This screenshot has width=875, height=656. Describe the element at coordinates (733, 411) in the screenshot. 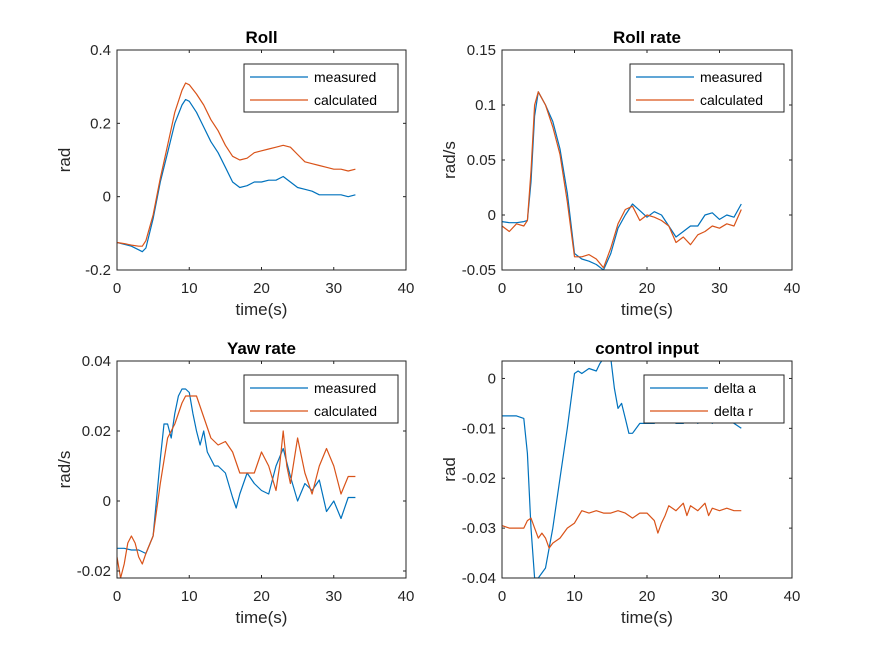

I see `legend-label: delta r` at that location.